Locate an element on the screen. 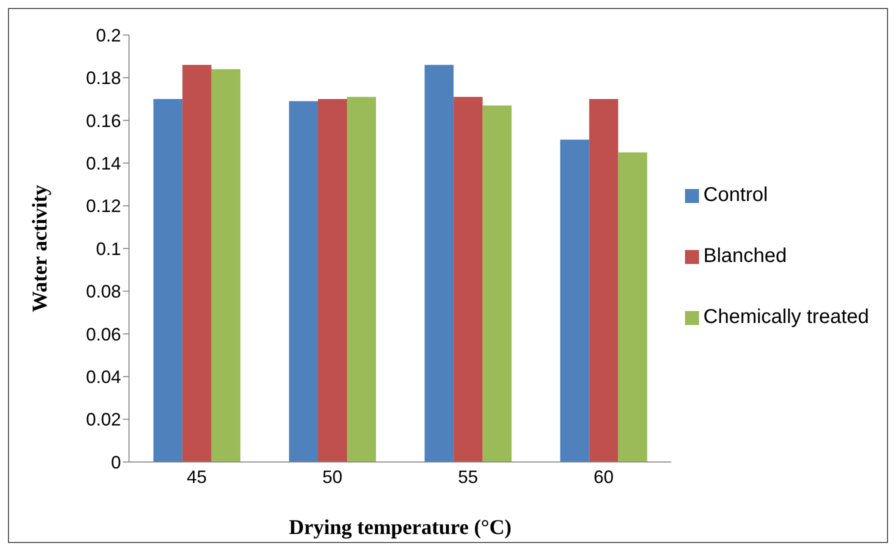  y-tick-label: 0.2 is located at coordinates (108, 35).